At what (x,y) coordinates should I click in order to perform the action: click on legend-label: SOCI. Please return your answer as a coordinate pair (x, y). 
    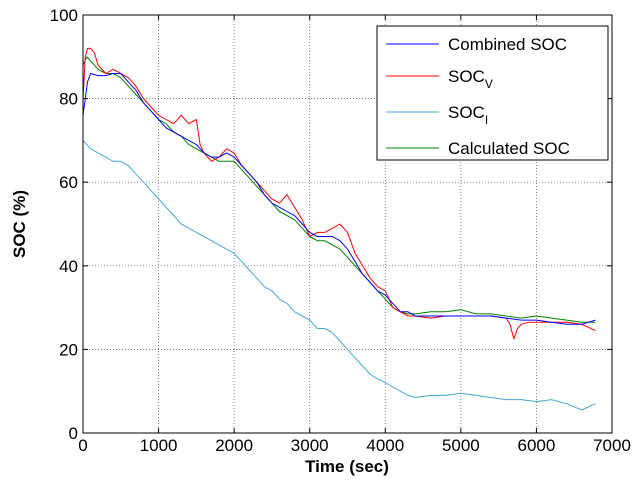
    Looking at the image, I should click on (468, 115).